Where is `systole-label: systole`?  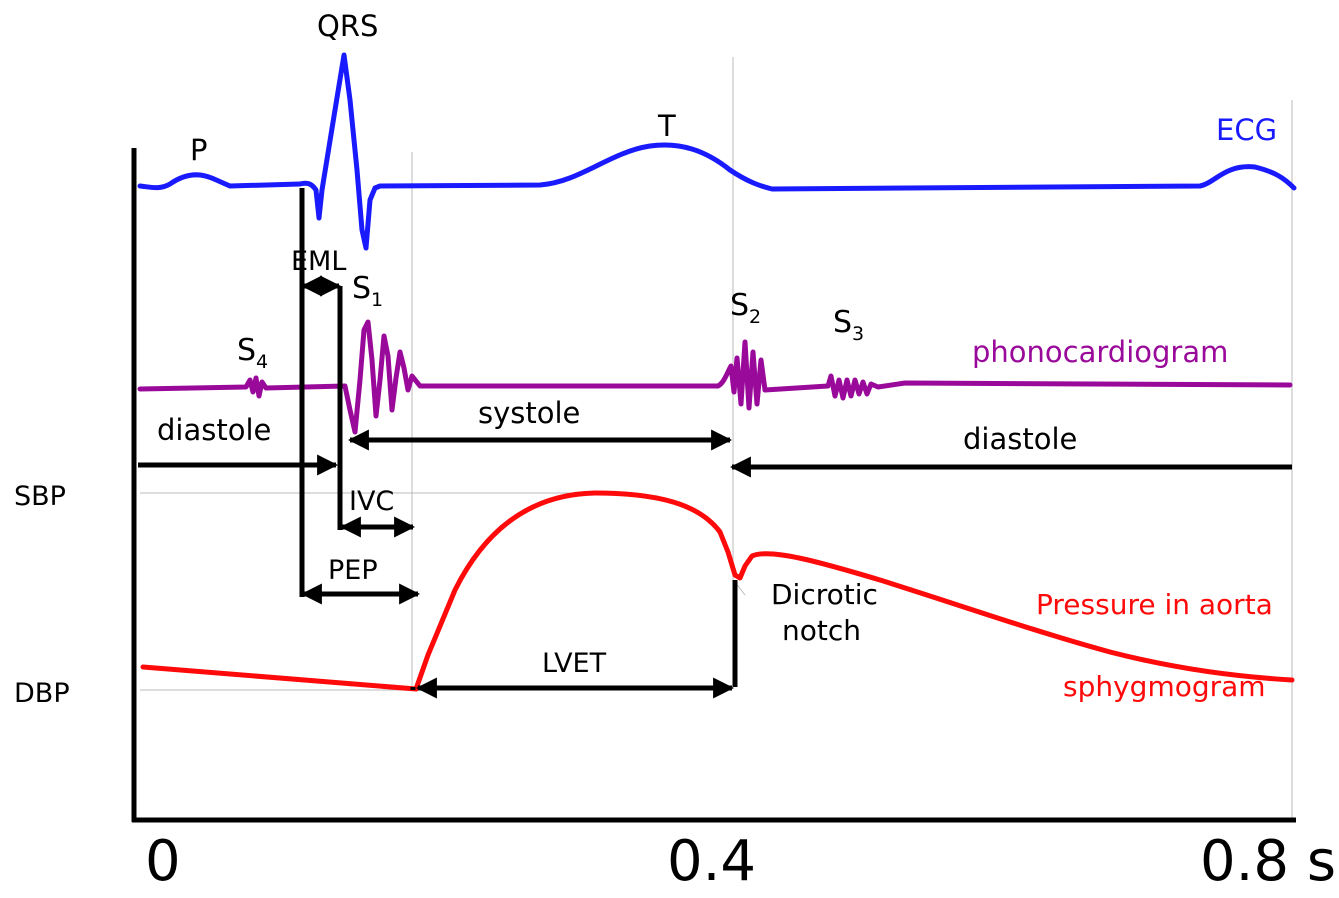 systole-label: systole is located at coordinates (529, 413).